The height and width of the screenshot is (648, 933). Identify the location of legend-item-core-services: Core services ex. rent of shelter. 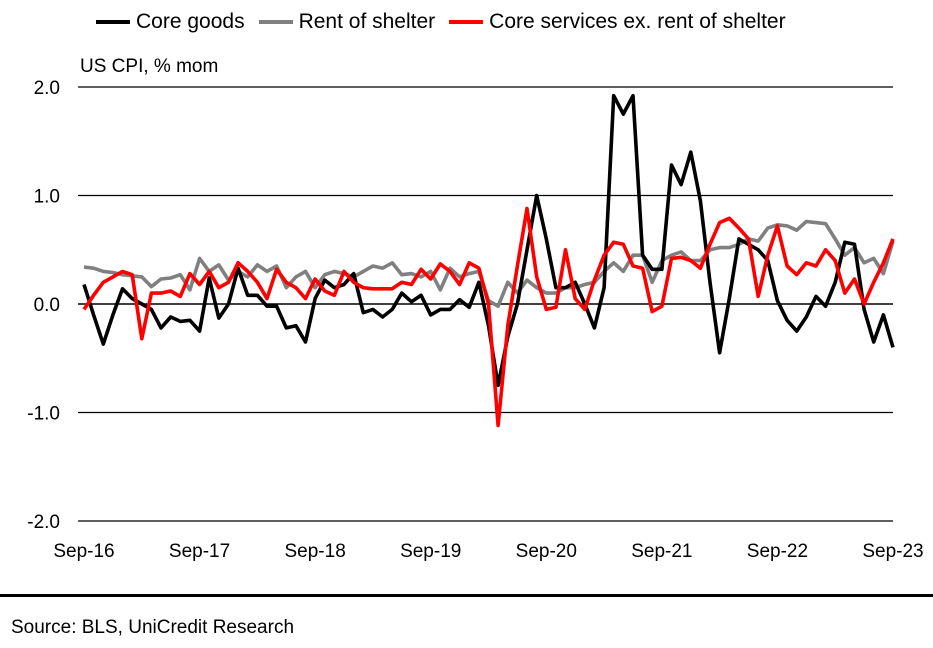
(617, 22).